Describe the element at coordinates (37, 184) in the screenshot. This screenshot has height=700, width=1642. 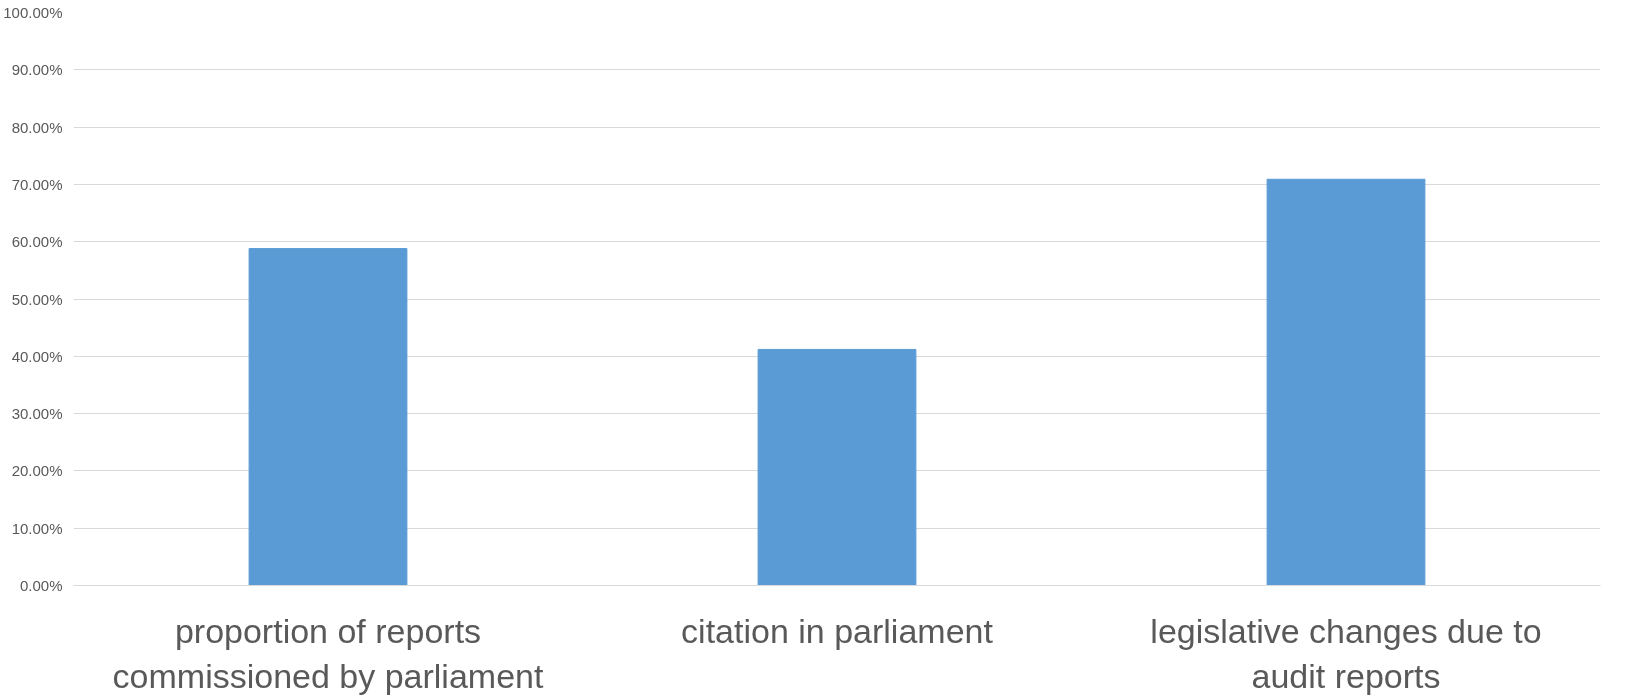
I see `y-tick-label: 70.00%` at that location.